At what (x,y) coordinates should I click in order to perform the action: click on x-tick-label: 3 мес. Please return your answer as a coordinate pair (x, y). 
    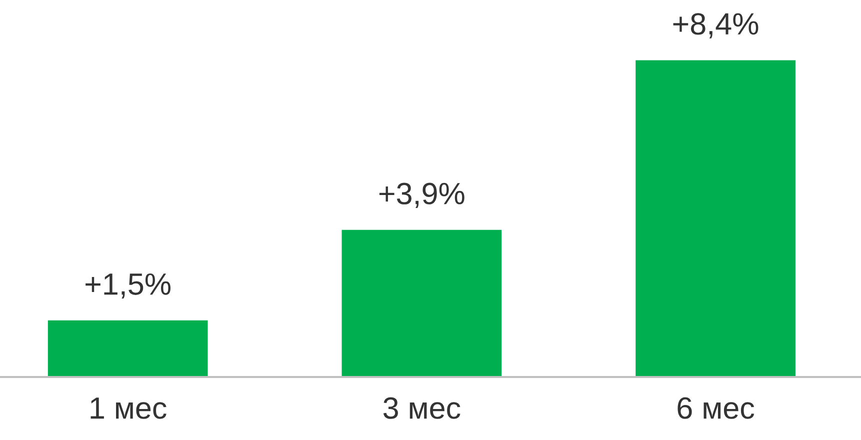
    Looking at the image, I should click on (421, 408).